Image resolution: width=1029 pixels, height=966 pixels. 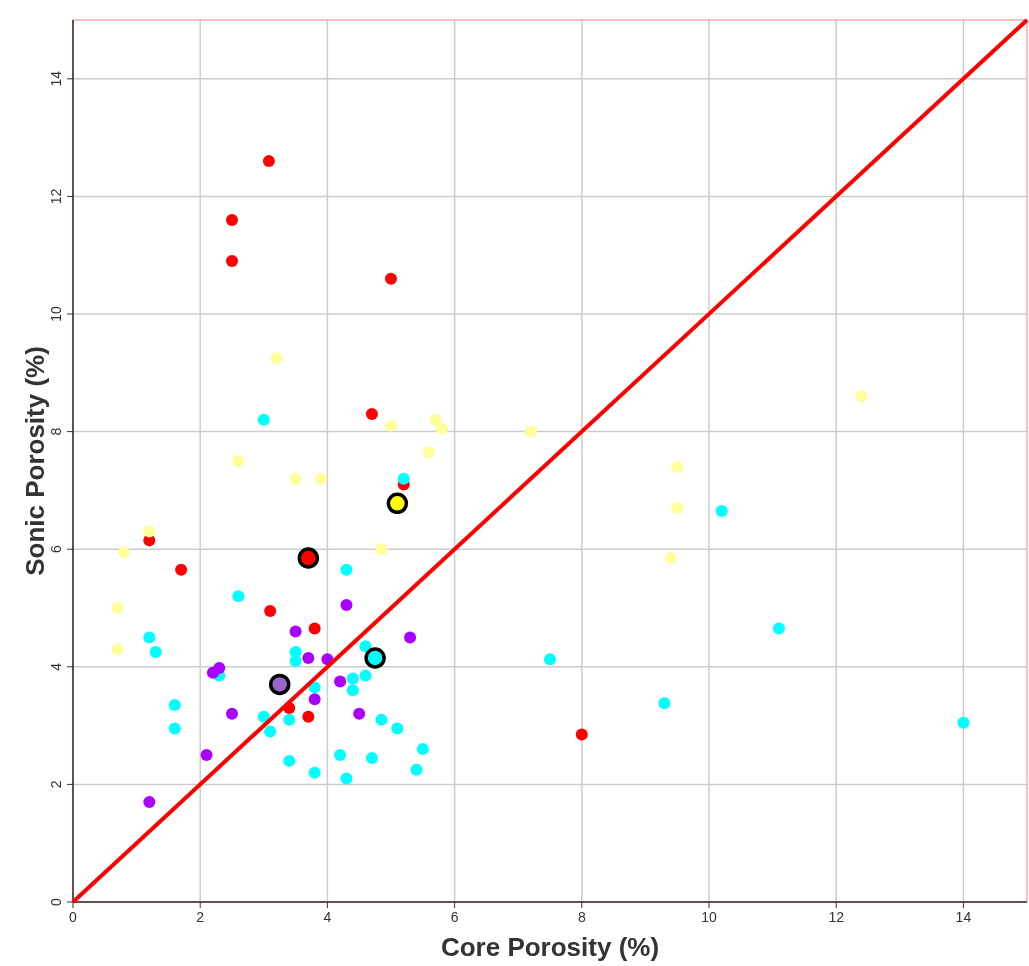 What do you see at coordinates (709, 917) in the screenshot?
I see `x-tick-label: 10` at bounding box center [709, 917].